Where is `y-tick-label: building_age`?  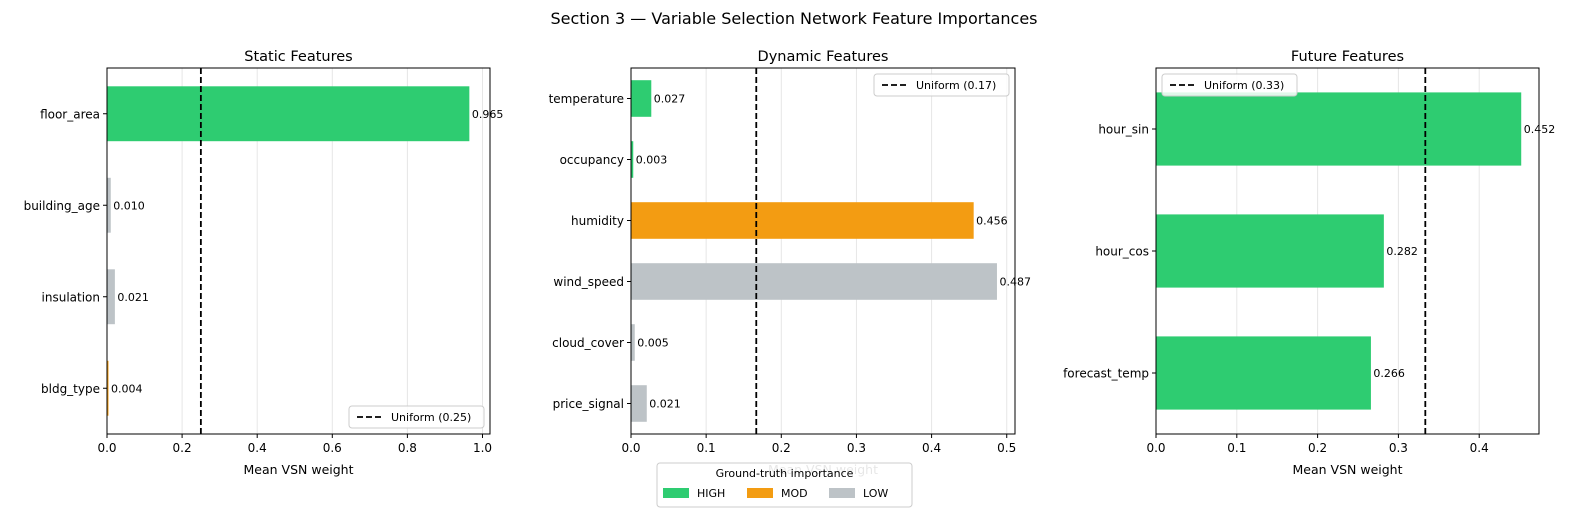
y-tick-label: building_age is located at coordinates (62, 206).